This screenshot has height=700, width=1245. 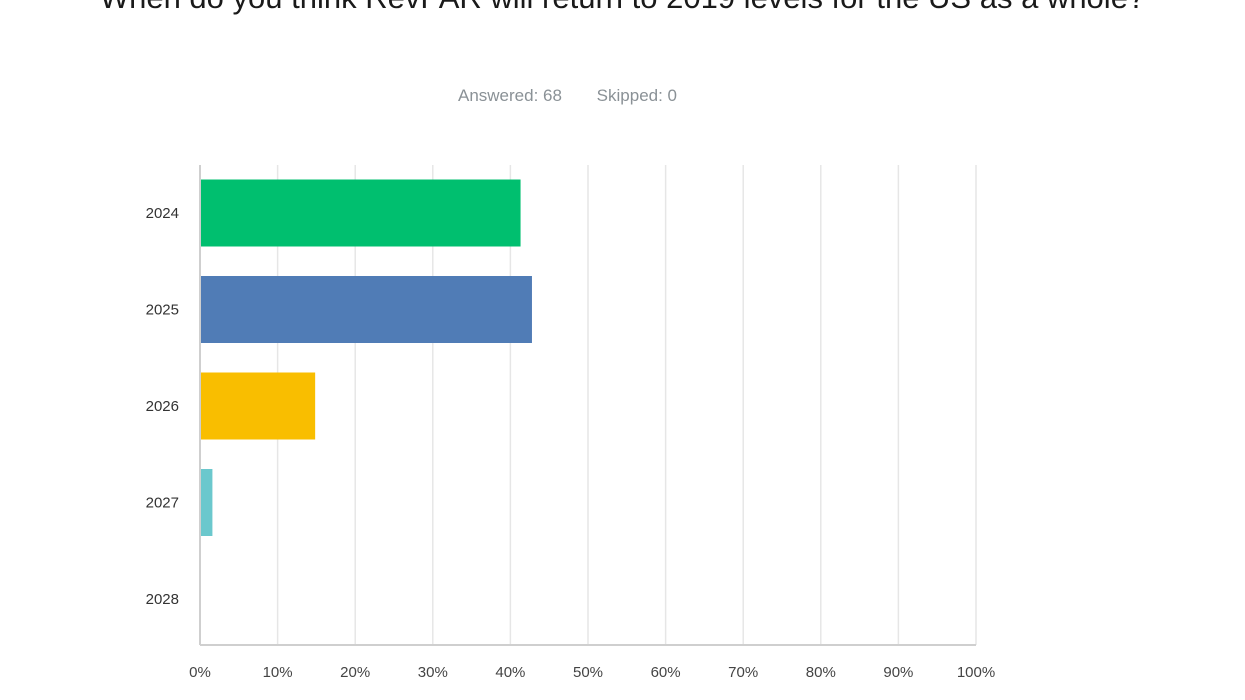 I want to click on bar-2025, so click(x=366, y=309).